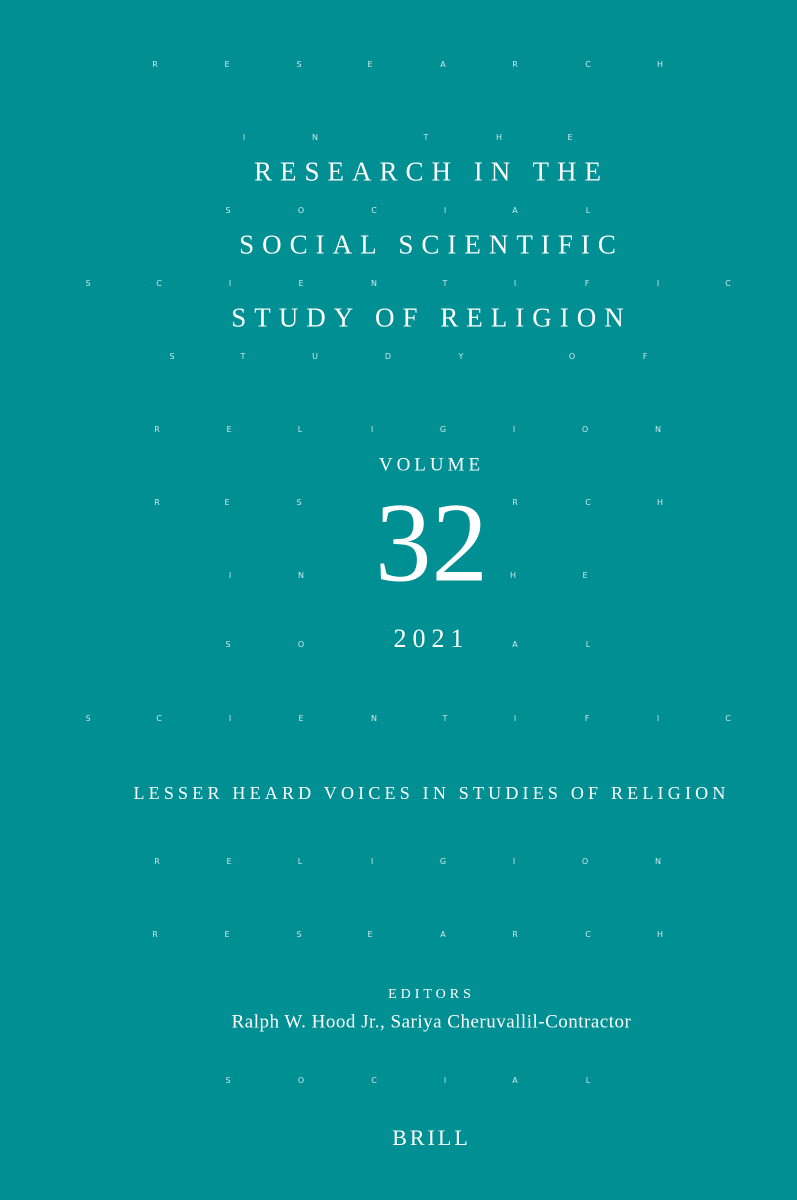  I want to click on title-line-3: STUDY OF RELIGION, so click(431, 317).